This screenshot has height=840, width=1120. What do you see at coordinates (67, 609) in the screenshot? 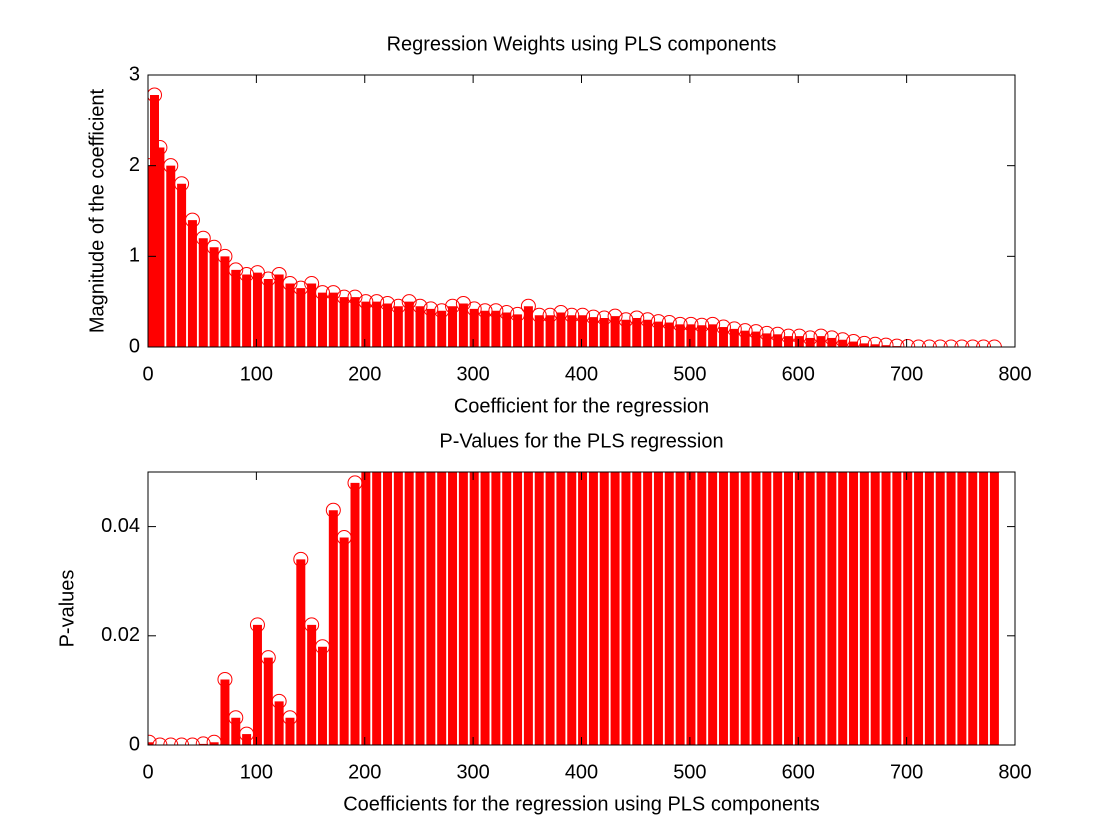
I see `y-axis-label: P-values` at bounding box center [67, 609].